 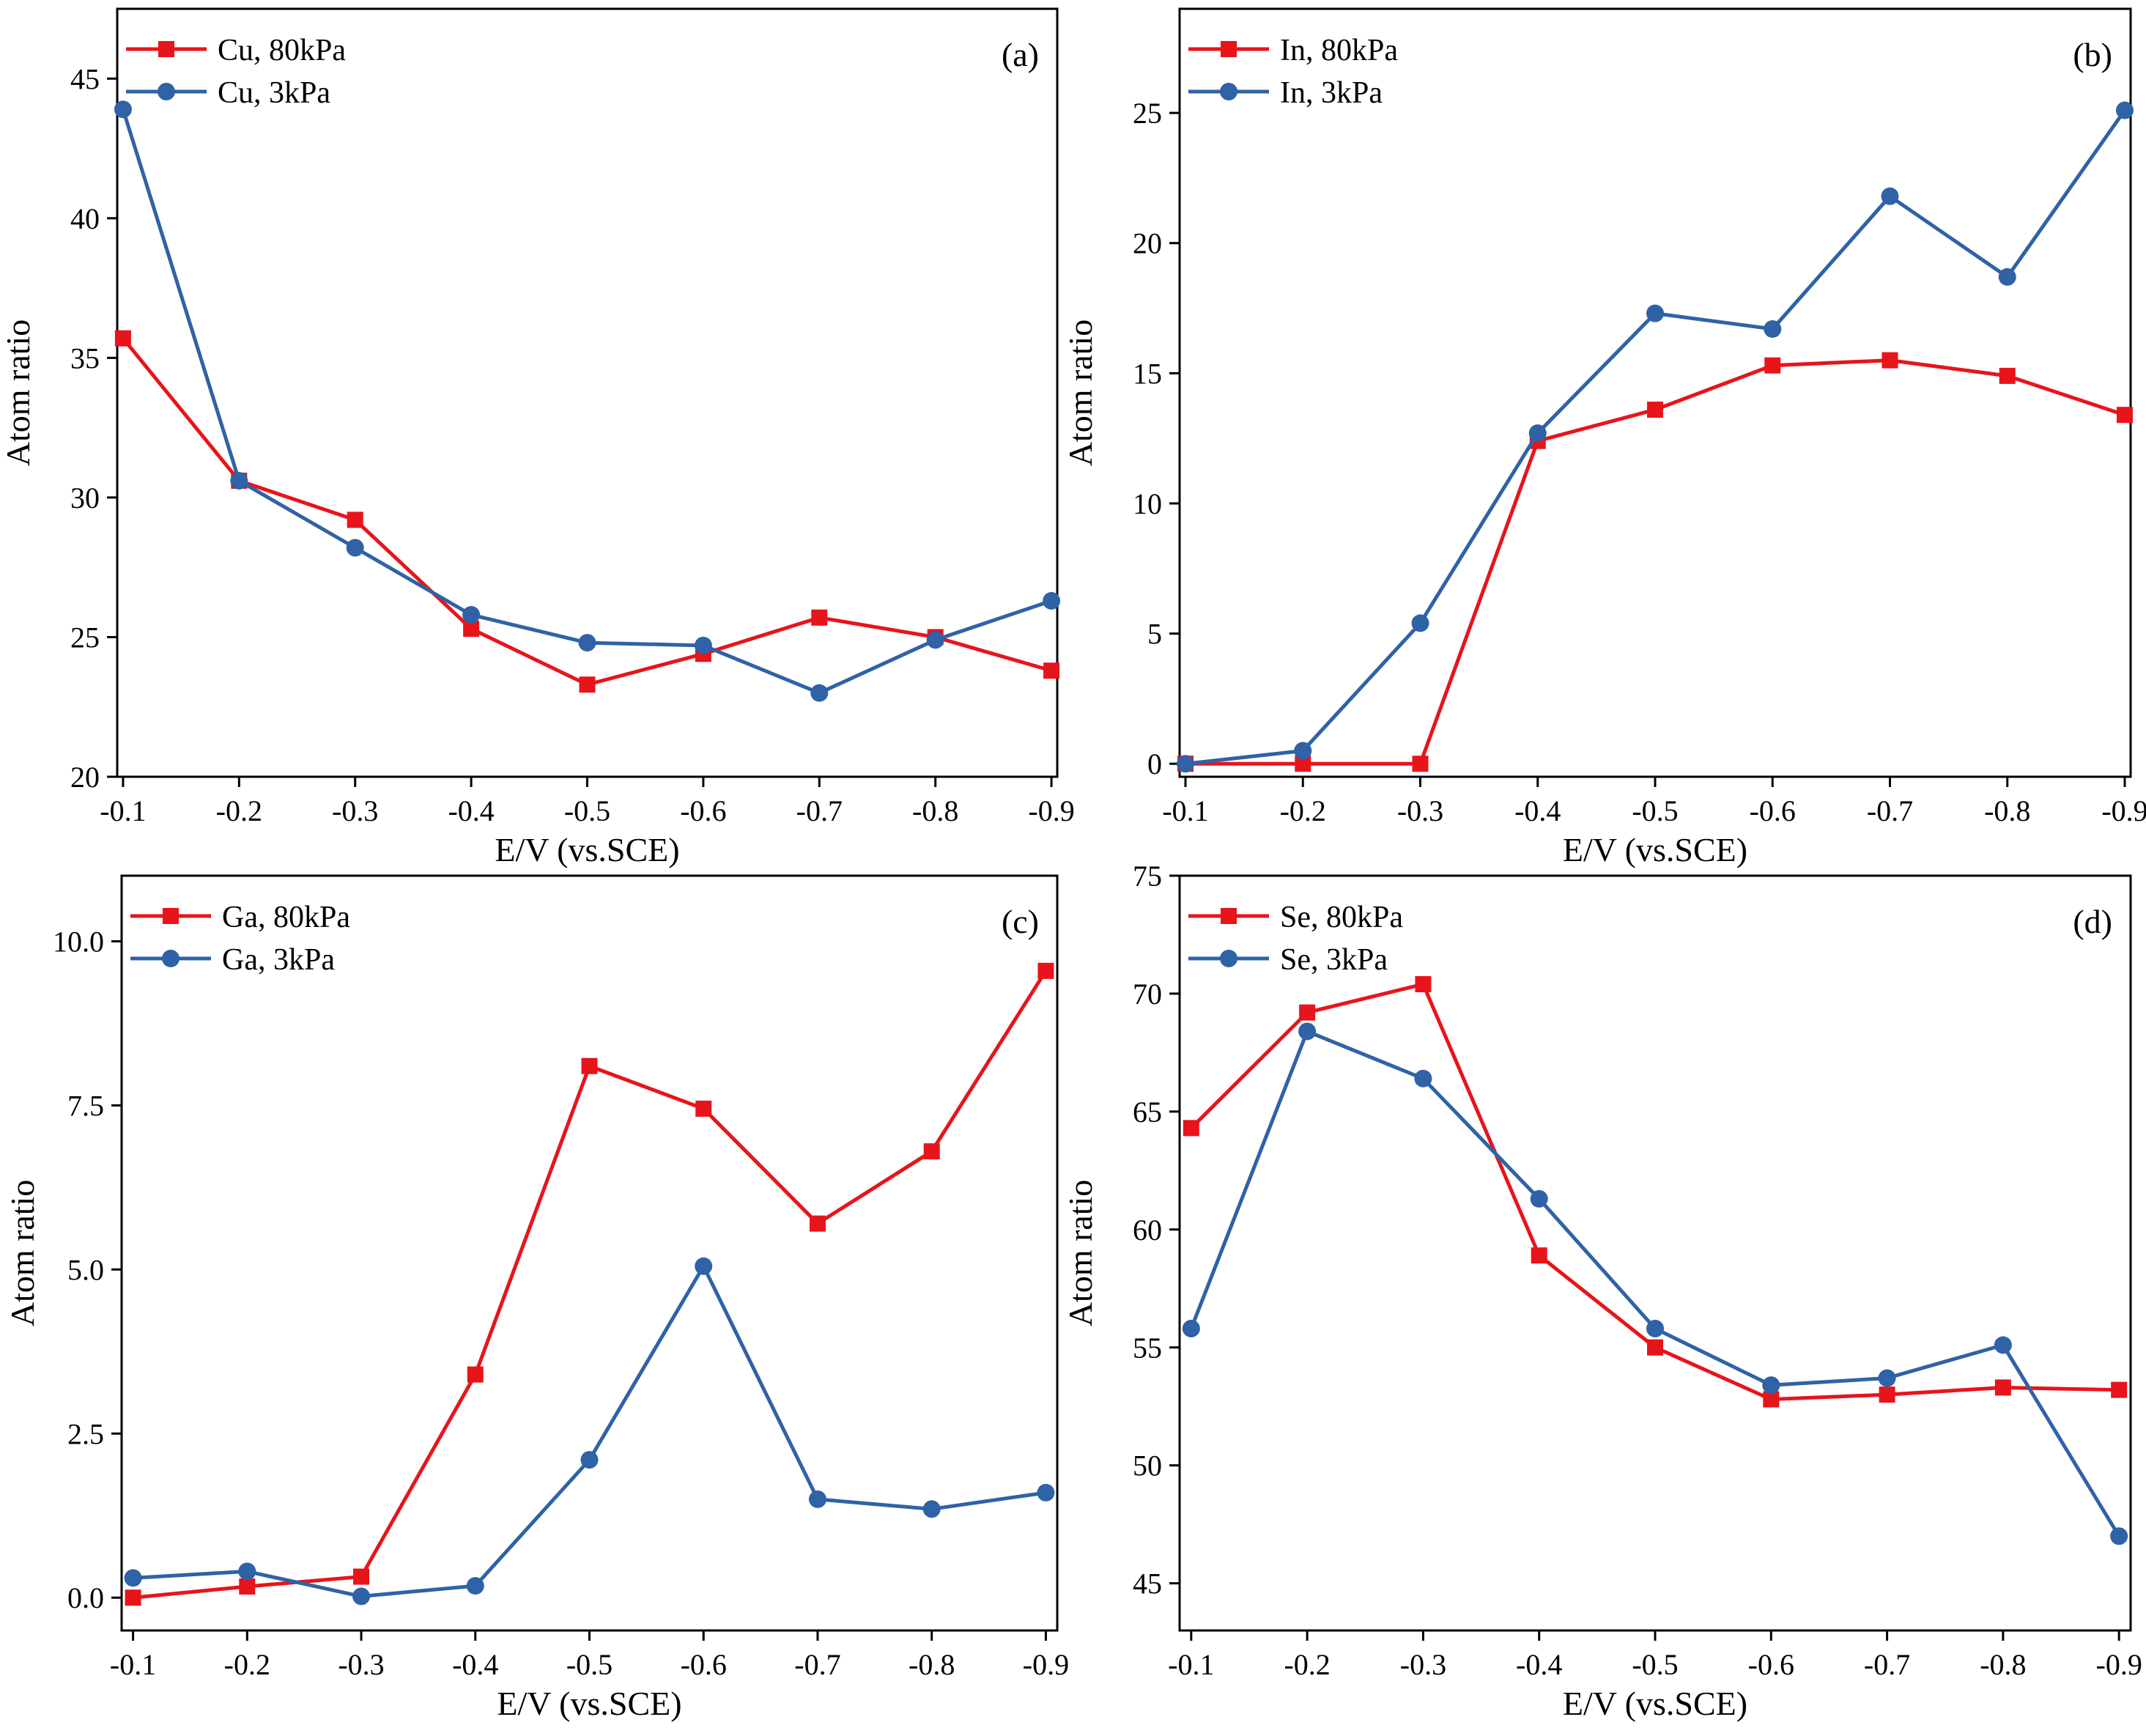 What do you see at coordinates (85, 218) in the screenshot?
I see `y-tick-label: 40` at bounding box center [85, 218].